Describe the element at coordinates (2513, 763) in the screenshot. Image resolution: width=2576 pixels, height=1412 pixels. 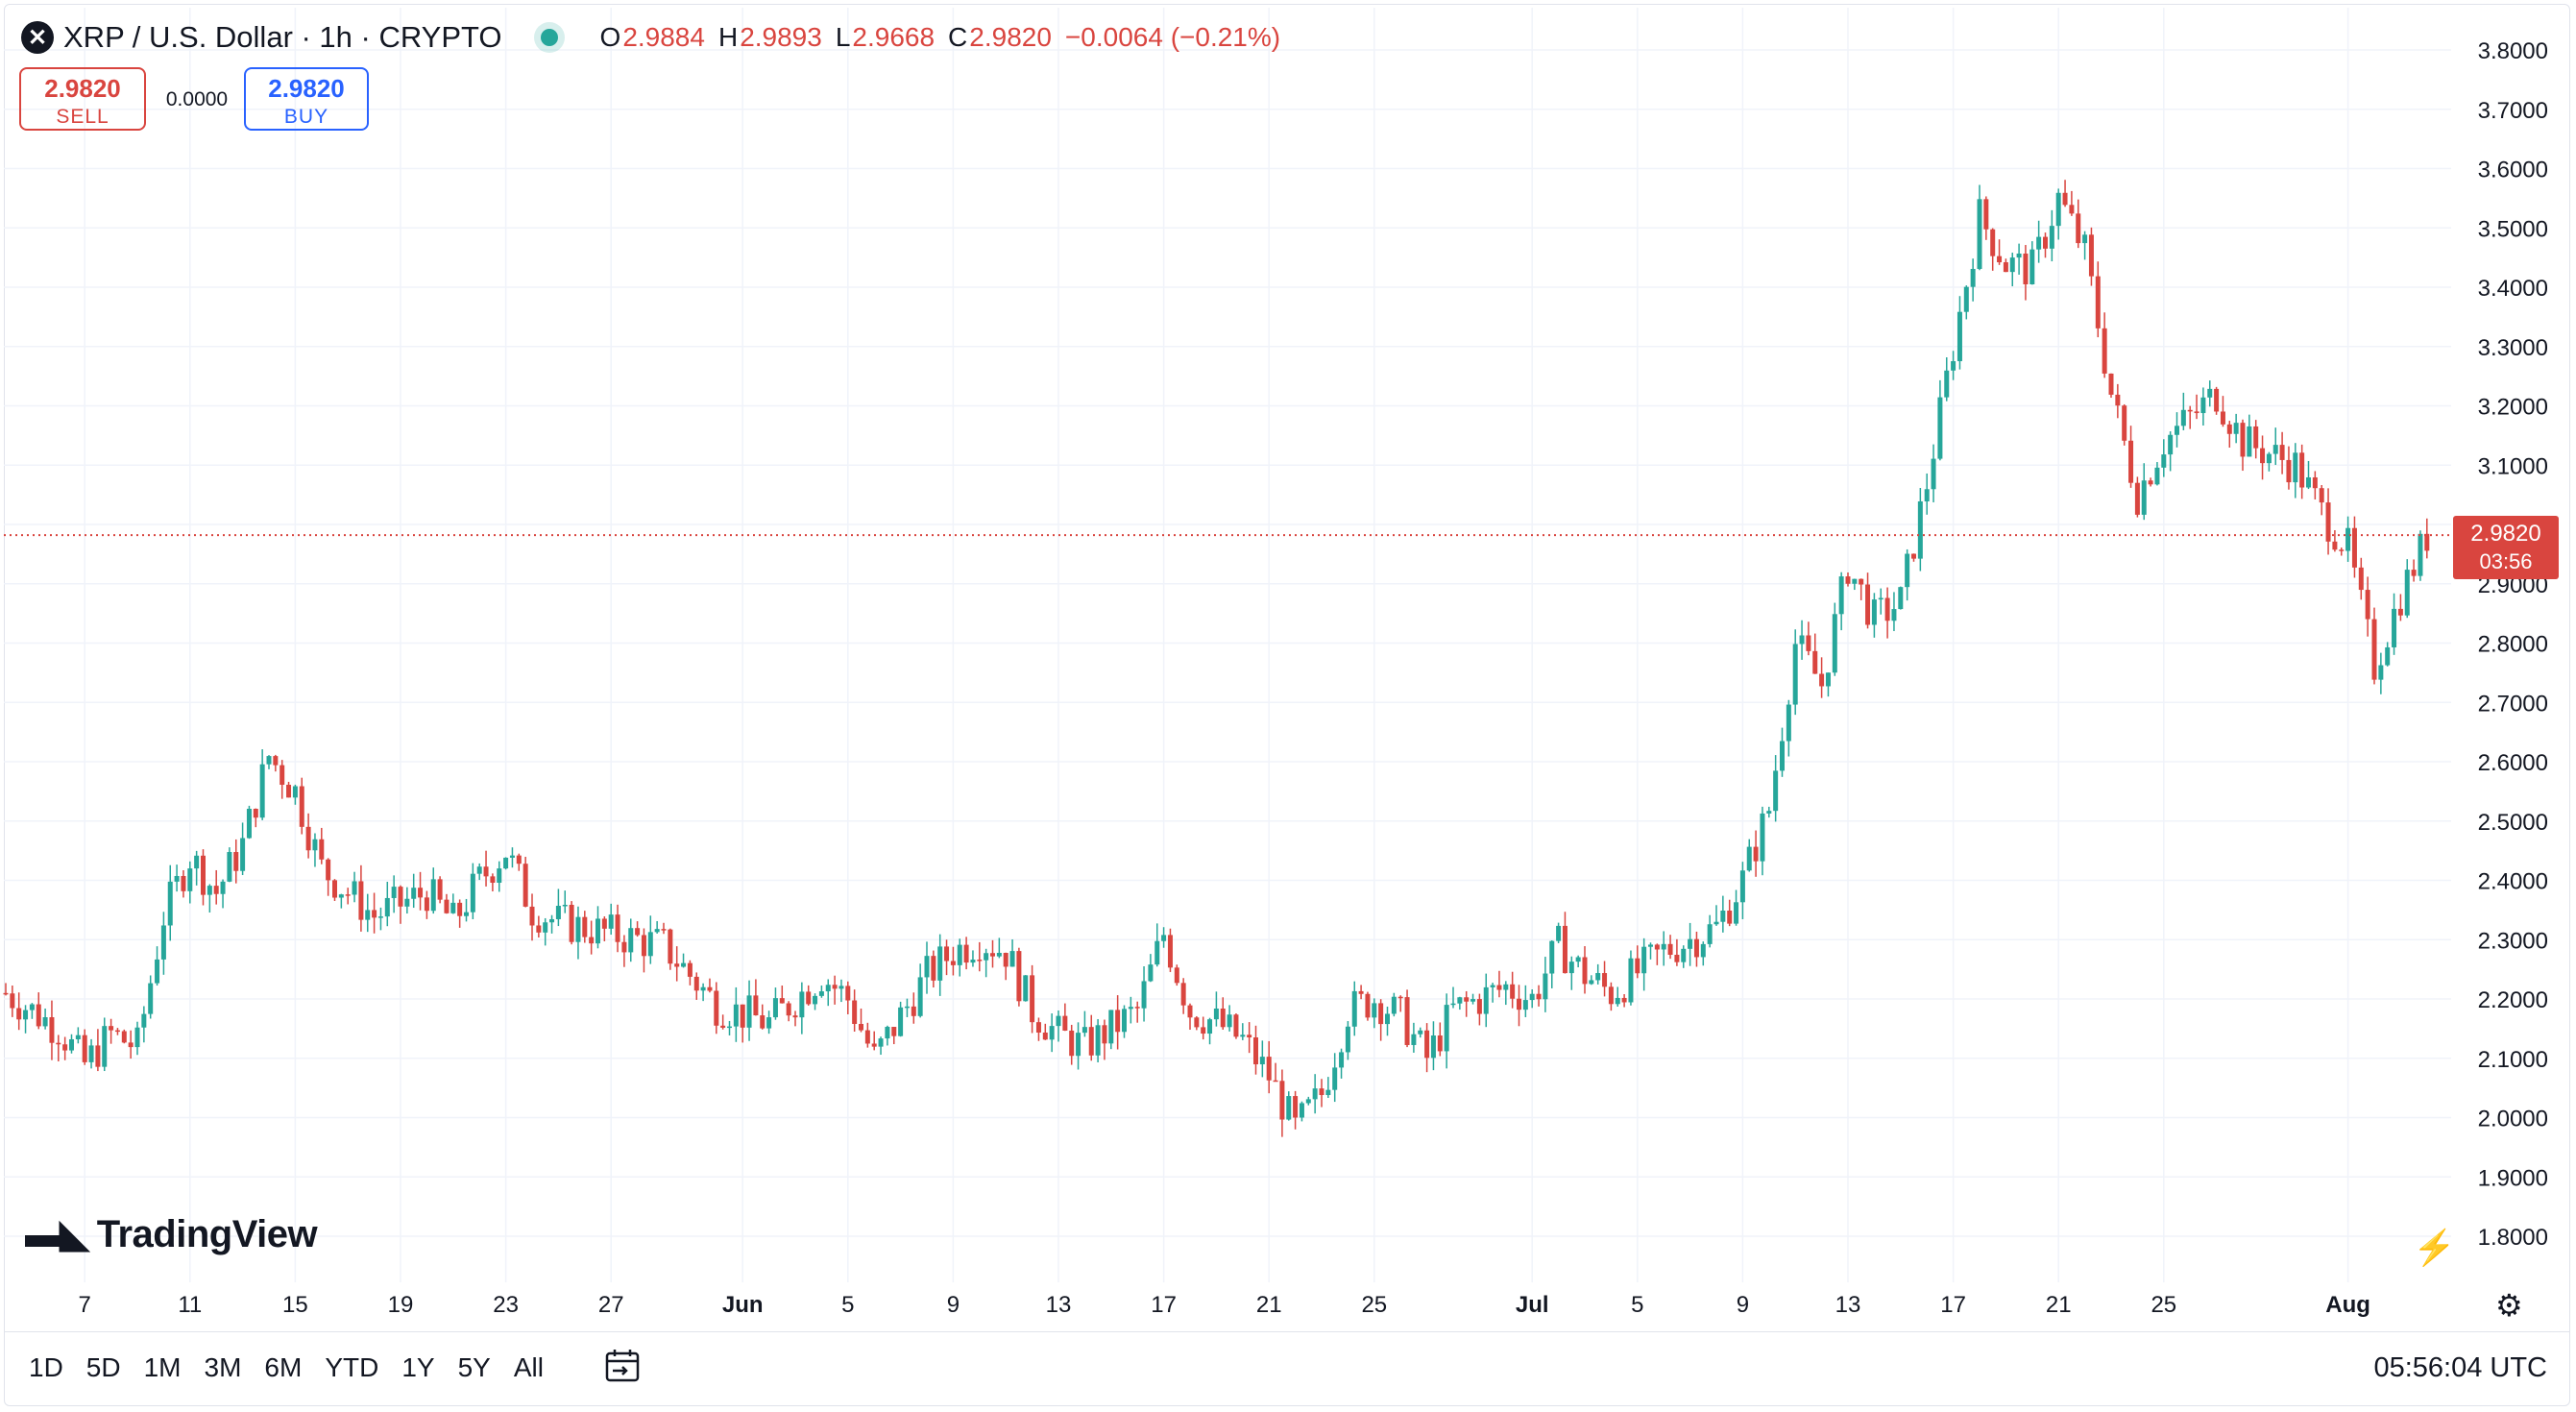
I see `price-tick-label: 2.6000` at that location.